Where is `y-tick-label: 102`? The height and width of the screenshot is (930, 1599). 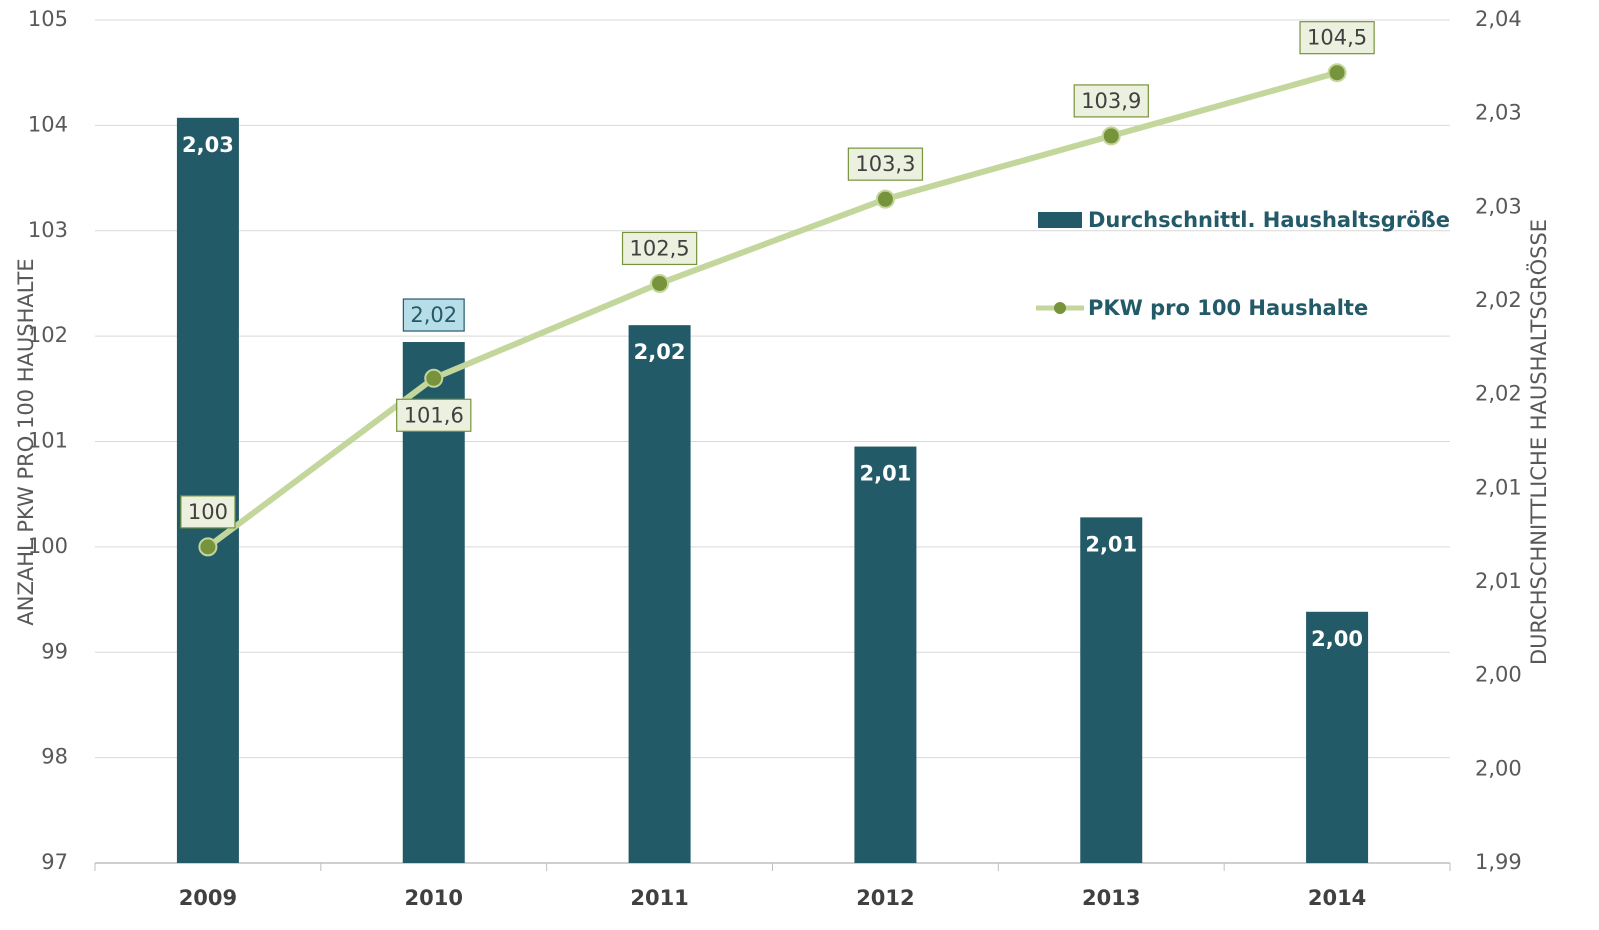
y-tick-label: 102 is located at coordinates (48, 335).